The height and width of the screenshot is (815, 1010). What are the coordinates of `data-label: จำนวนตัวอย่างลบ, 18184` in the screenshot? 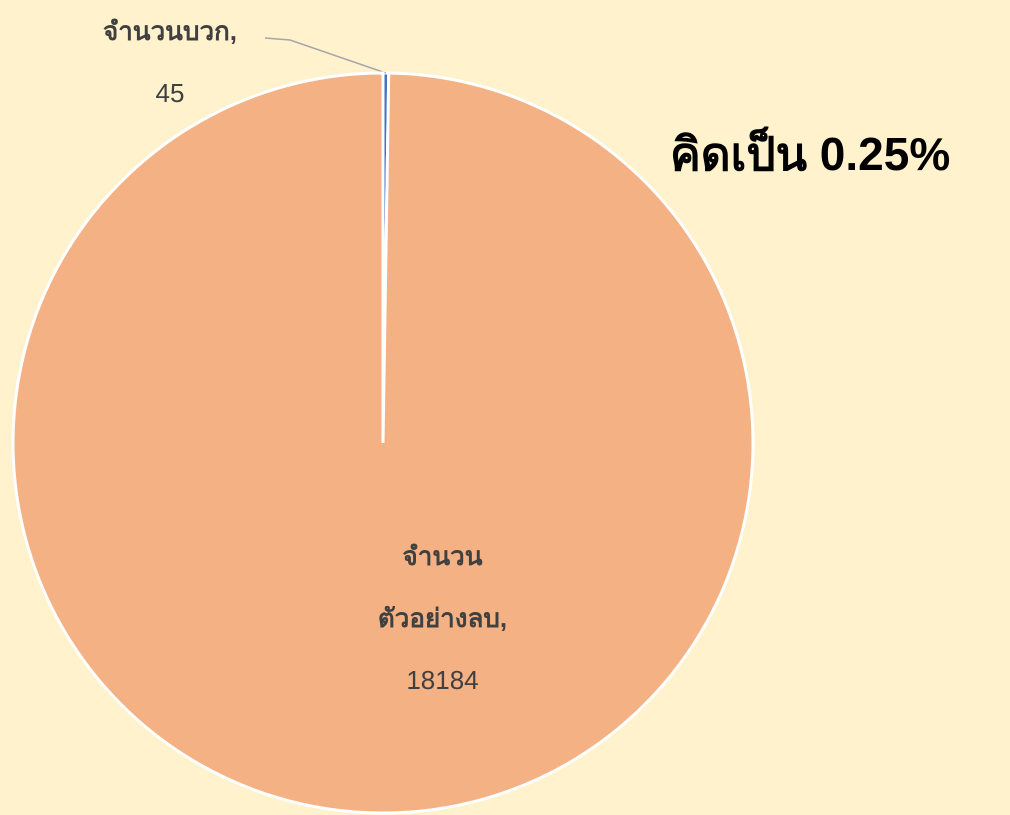 It's located at (442, 618).